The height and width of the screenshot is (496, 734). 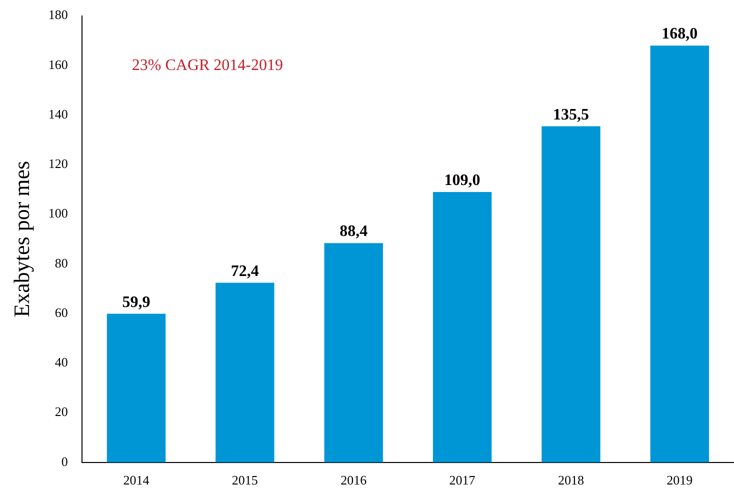 I want to click on y-tick-label: 60, so click(x=61, y=312).